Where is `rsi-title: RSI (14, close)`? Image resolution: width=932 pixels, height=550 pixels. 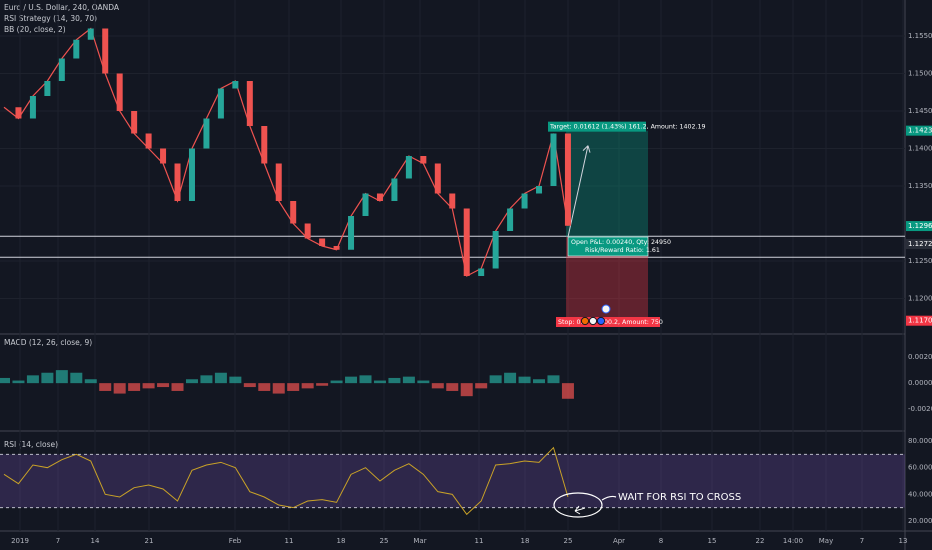 rsi-title: RSI (14, close) is located at coordinates (31, 444).